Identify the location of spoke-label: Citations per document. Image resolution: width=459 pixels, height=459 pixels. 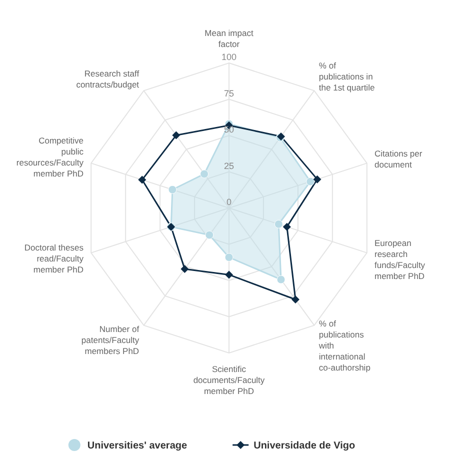
(398, 159).